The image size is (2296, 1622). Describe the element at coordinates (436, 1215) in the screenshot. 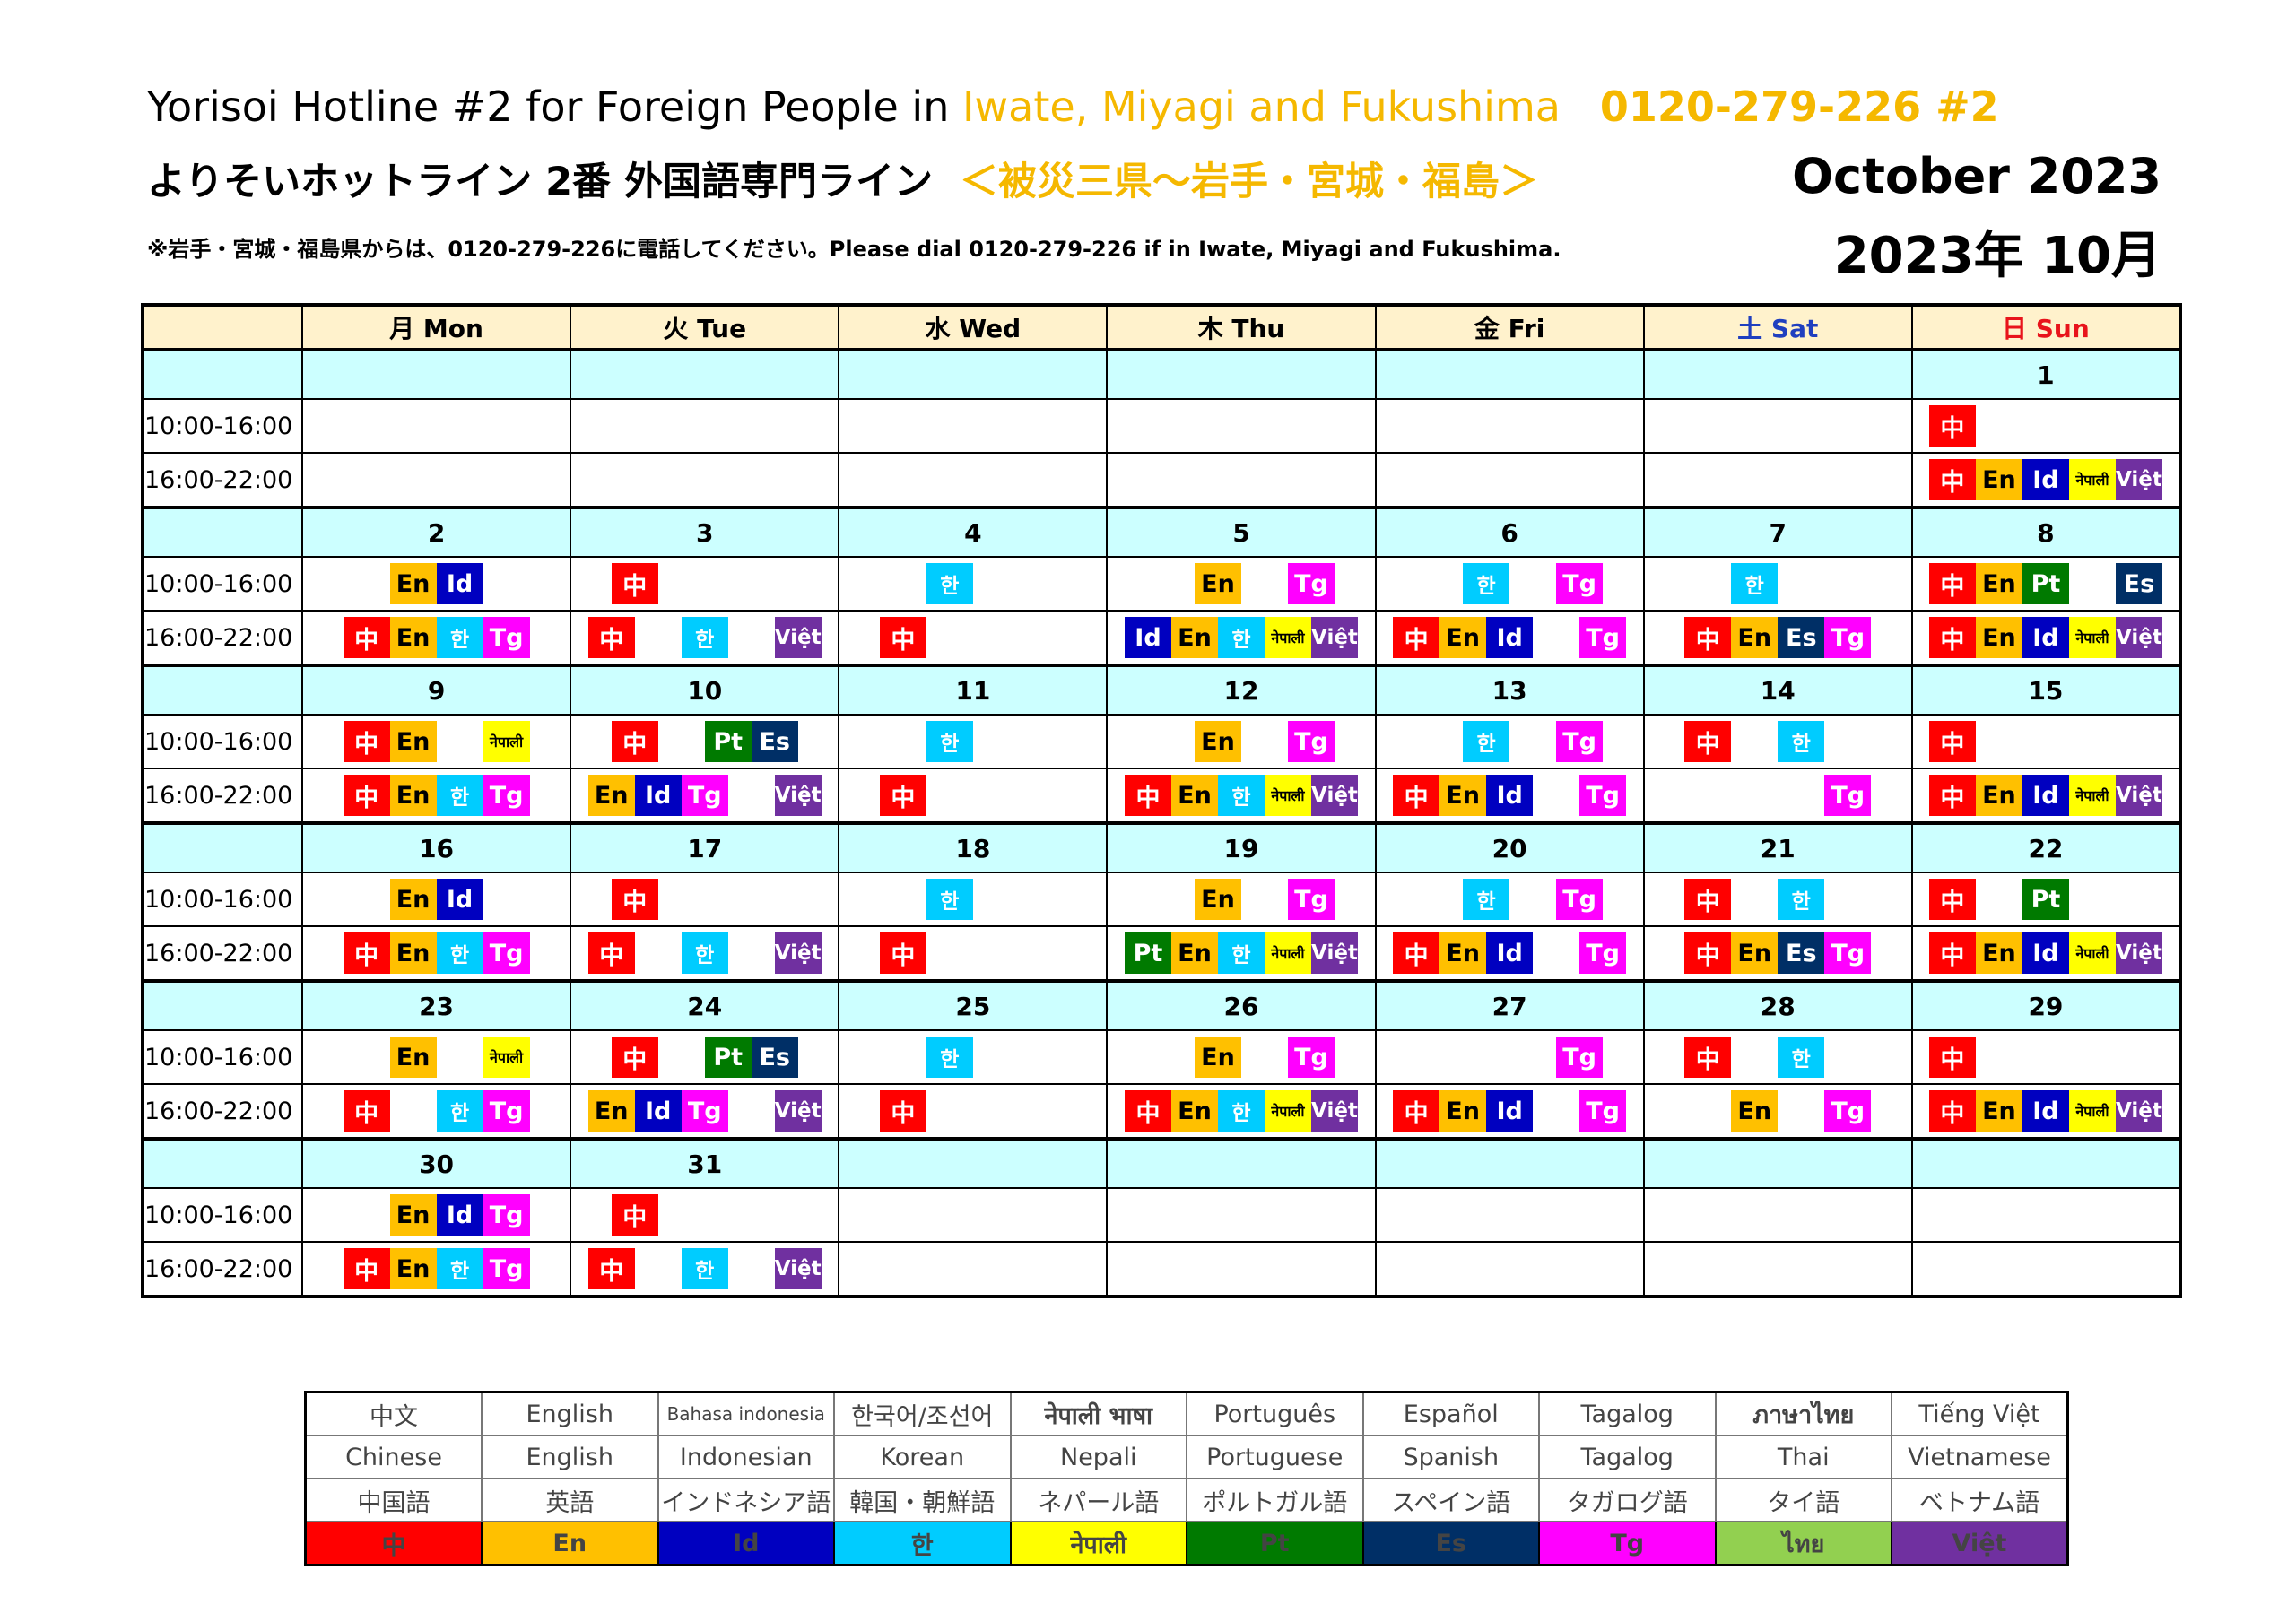

I see `slot-cell-mon: En Id Tg` at that location.